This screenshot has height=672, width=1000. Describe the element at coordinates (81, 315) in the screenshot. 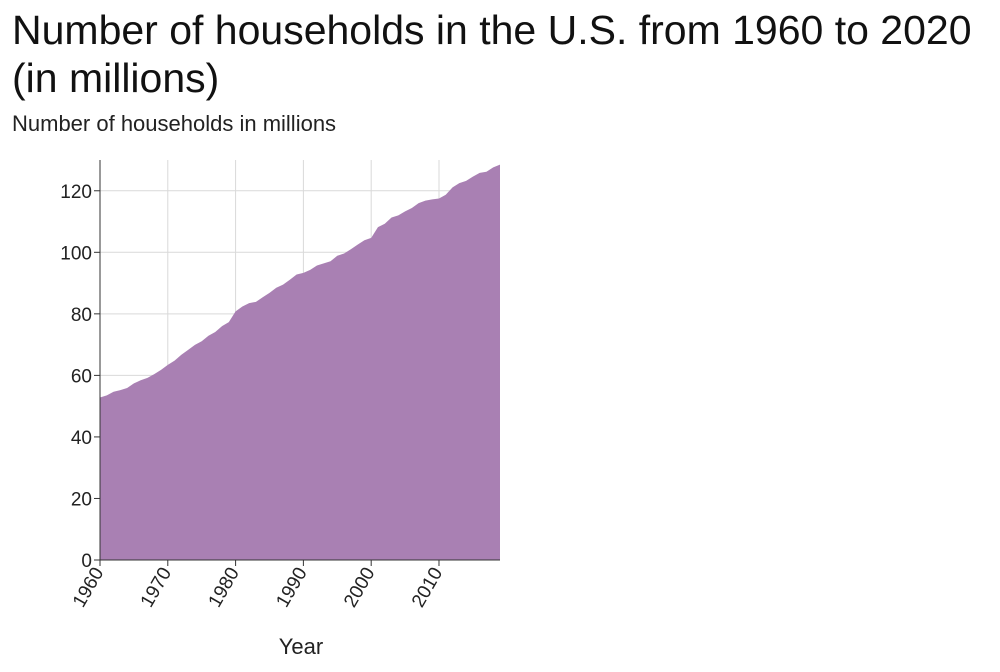

I see `y-tick-label: 80` at that location.